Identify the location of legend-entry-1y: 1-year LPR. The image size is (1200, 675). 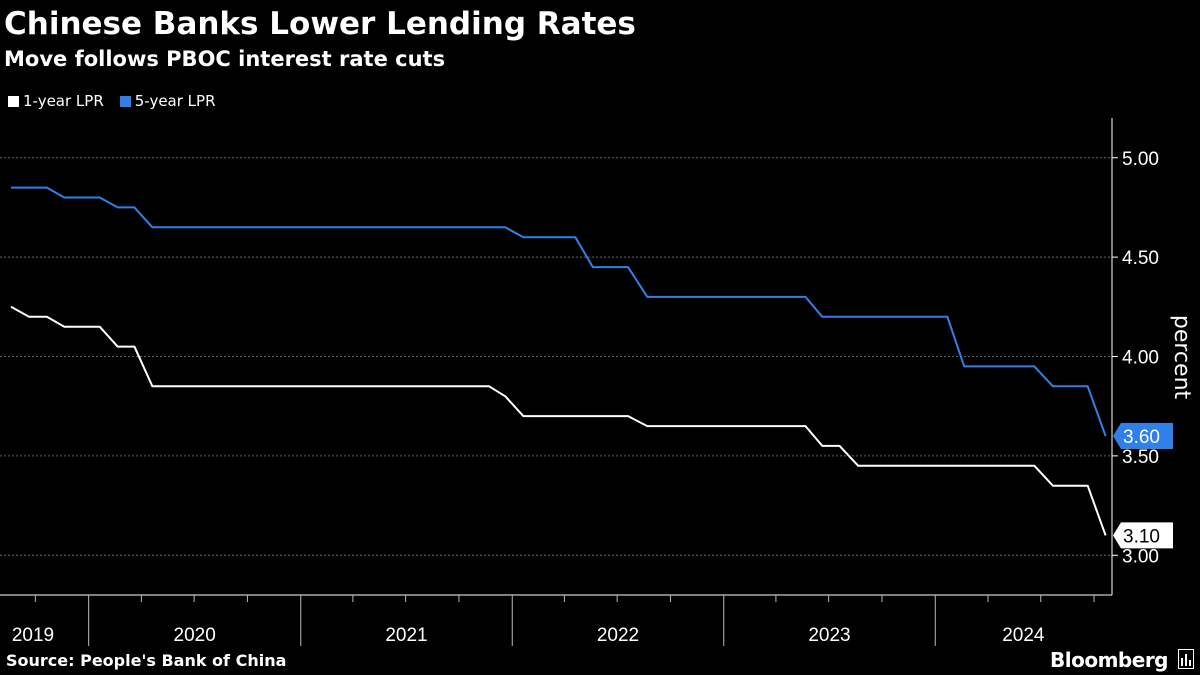
(56, 101).